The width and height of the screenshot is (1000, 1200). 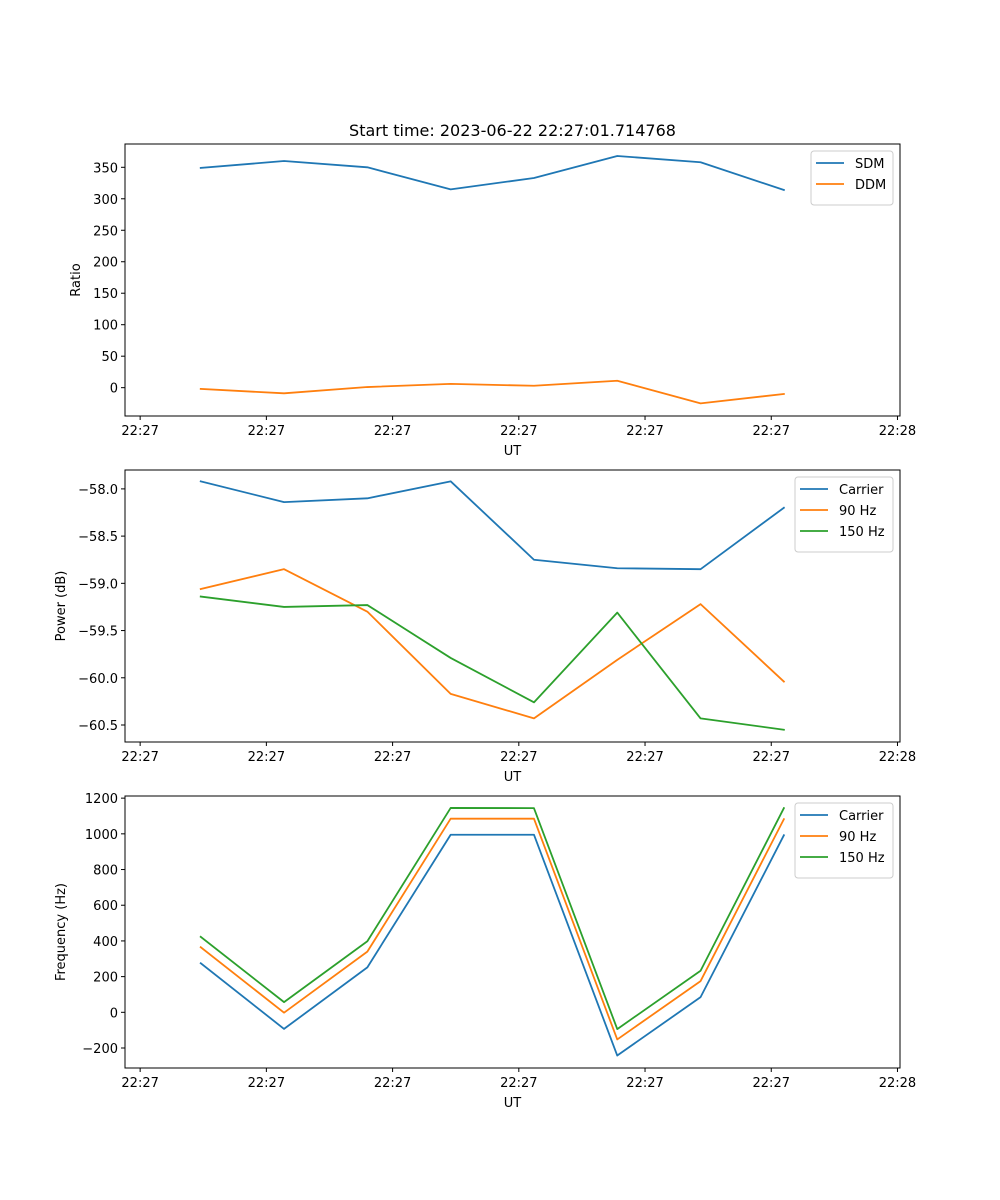 I want to click on legend: SDM DDM, so click(x=852, y=178).